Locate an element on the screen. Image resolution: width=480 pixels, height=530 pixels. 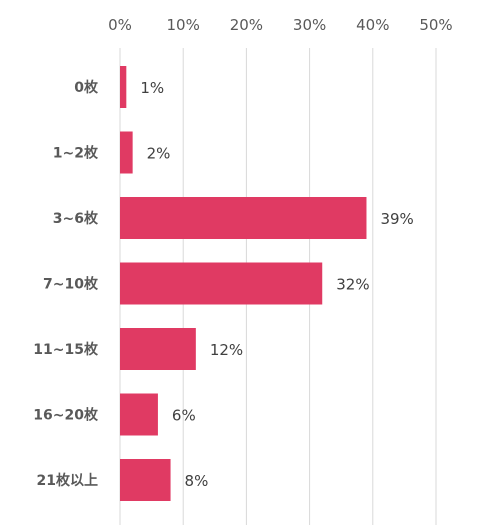
category-label: 11~15枚 is located at coordinates (66, 349).